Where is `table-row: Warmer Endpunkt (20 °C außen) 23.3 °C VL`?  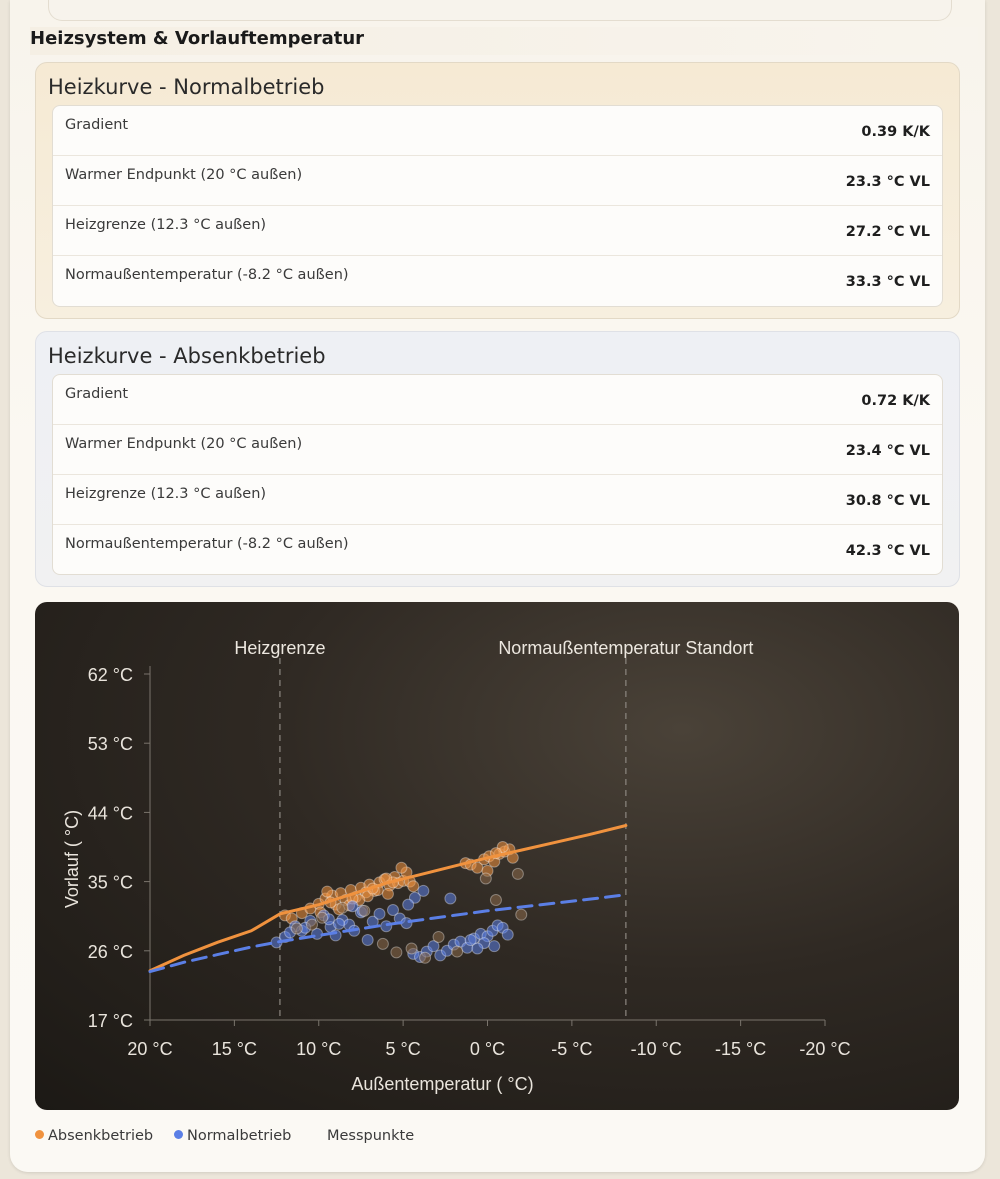 table-row: Warmer Endpunkt (20 °C außen) 23.3 °C VL is located at coordinates (497, 181).